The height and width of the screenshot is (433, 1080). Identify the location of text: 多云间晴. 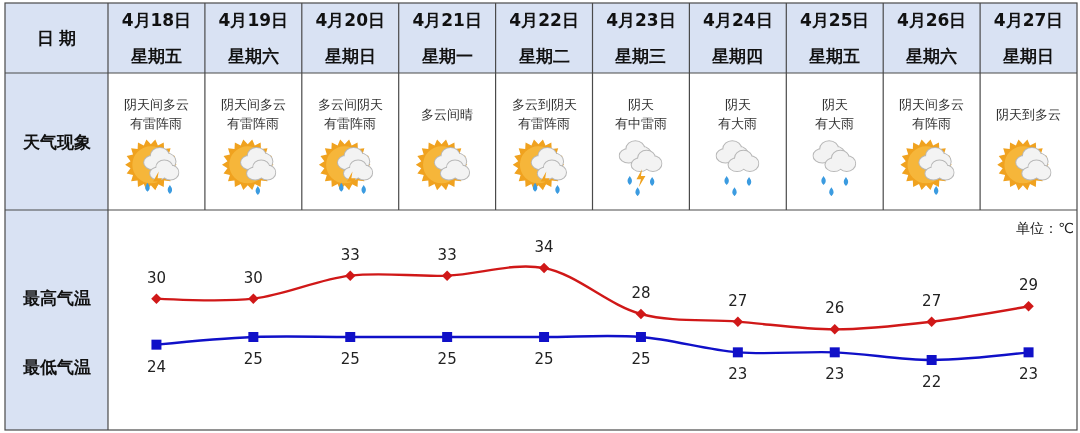
(447, 114).